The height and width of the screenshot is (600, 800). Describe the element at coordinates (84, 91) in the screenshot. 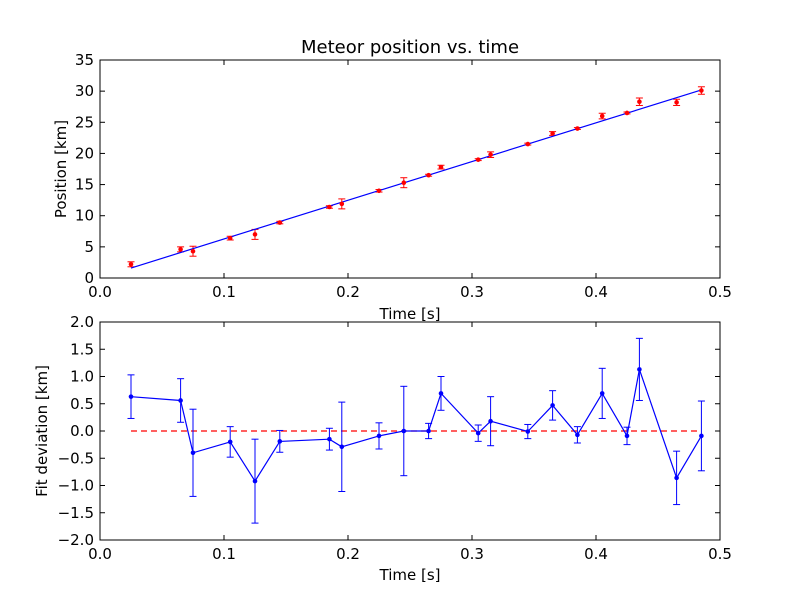

I see `y-tick-label: 30` at that location.